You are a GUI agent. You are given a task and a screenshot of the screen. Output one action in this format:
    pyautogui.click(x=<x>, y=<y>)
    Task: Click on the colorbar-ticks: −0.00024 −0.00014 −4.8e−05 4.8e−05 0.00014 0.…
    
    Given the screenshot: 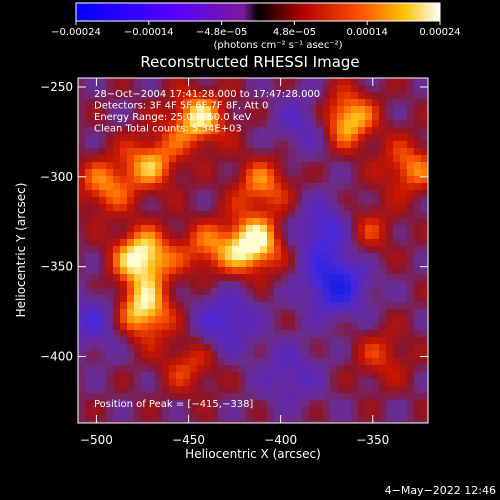 What is the action you would take?
    pyautogui.click(x=256, y=29)
    